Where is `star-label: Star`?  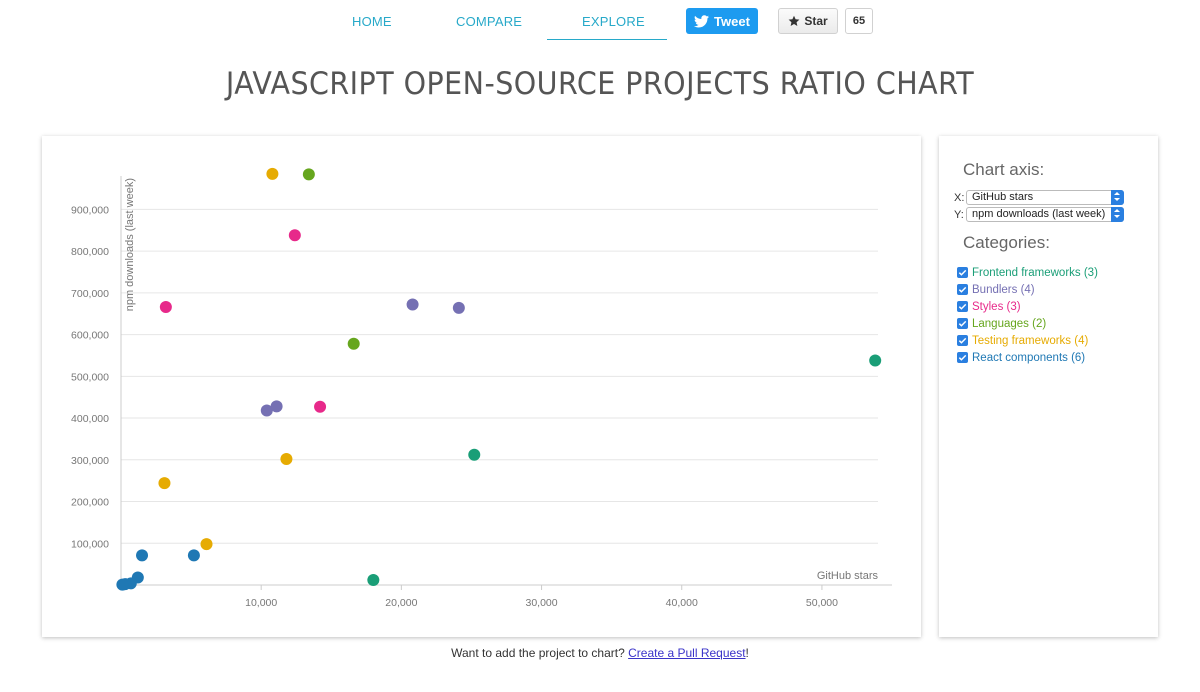
star-label: Star is located at coordinates (816, 21).